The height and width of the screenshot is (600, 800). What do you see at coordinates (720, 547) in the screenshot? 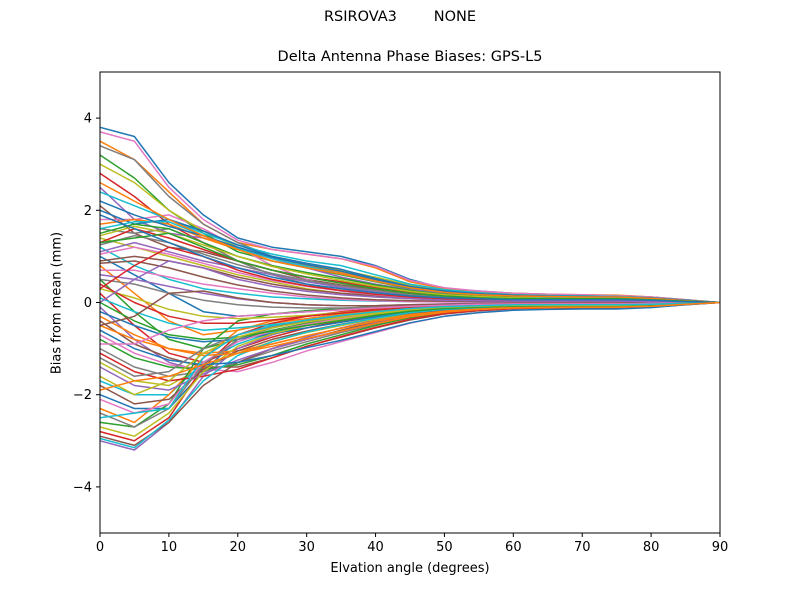
I see `x-tick-label: 90` at bounding box center [720, 547].